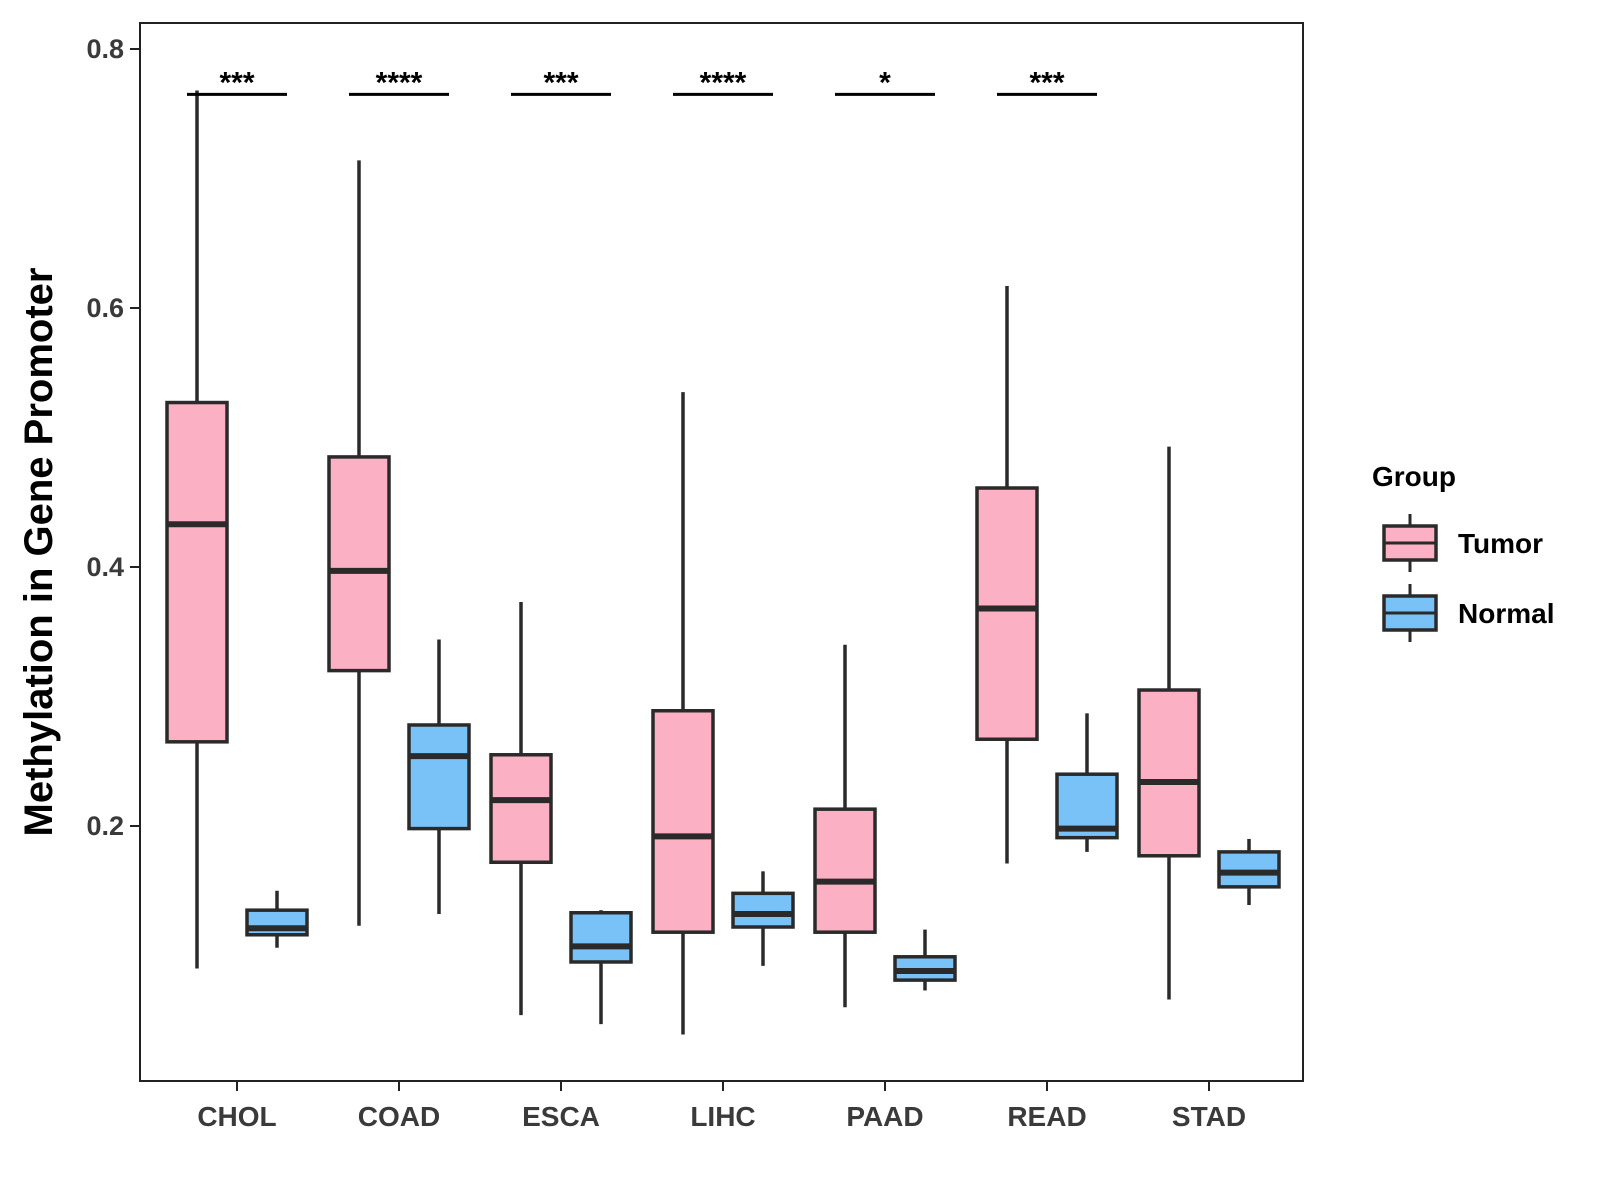 Image resolution: width=1600 pixels, height=1200 pixels. Describe the element at coordinates (561, 1116) in the screenshot. I see `x-tick-label: ESCA` at that location.